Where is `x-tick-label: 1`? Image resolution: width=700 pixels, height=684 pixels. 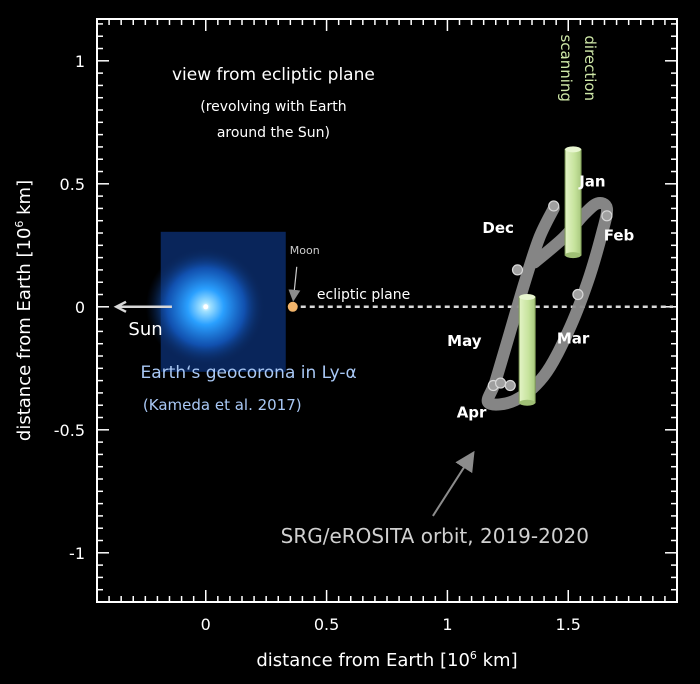
x-tick-label: 1 is located at coordinates (447, 624).